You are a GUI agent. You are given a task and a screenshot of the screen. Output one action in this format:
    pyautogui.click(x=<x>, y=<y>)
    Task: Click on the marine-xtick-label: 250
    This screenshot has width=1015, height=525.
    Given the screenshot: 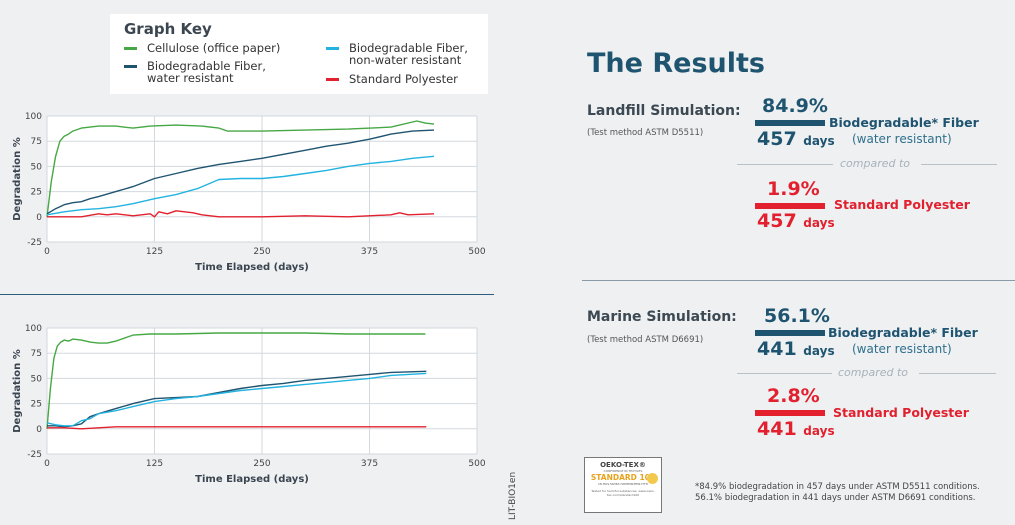 What is the action you would take?
    pyautogui.click(x=261, y=464)
    